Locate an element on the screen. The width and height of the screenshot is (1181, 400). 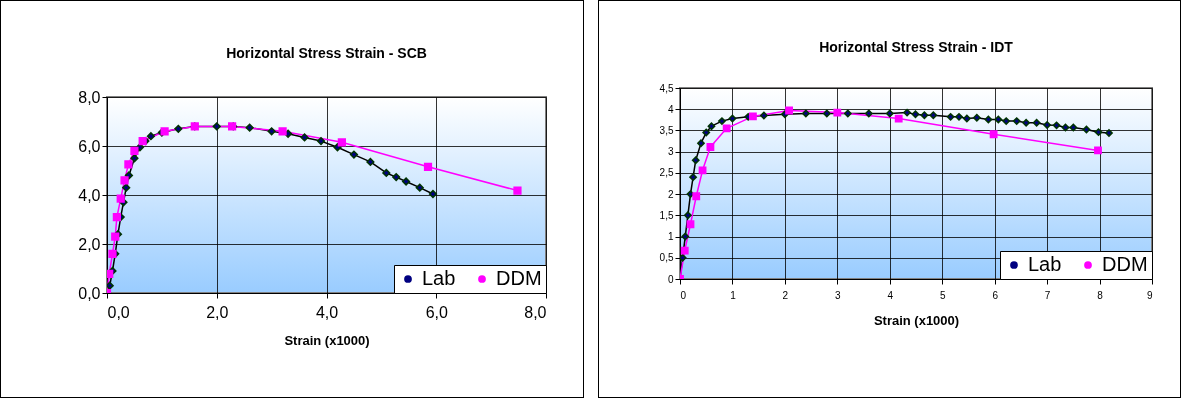
x-tick-label: 2,0 is located at coordinates (217, 312).